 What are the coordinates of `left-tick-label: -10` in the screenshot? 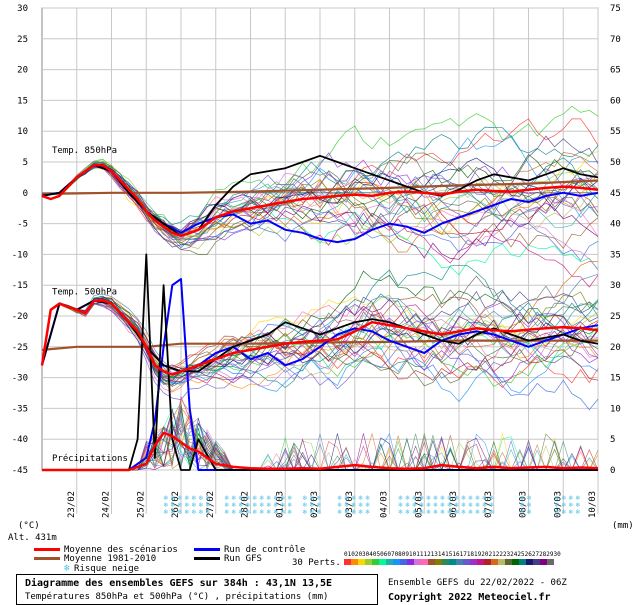 It's located at (20, 255).